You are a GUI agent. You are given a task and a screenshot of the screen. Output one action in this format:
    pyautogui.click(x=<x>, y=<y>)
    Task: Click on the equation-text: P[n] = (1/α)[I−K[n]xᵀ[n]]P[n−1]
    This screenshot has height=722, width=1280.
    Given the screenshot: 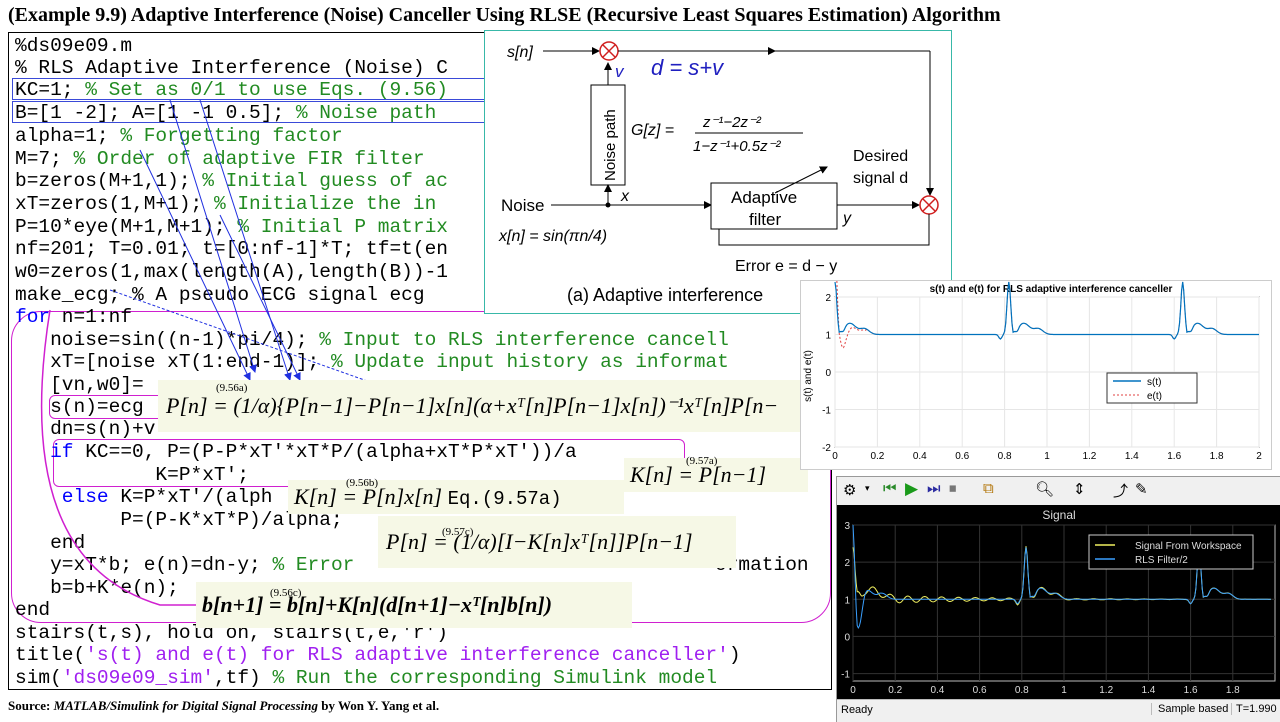 What is the action you would take?
    pyautogui.click(x=539, y=541)
    